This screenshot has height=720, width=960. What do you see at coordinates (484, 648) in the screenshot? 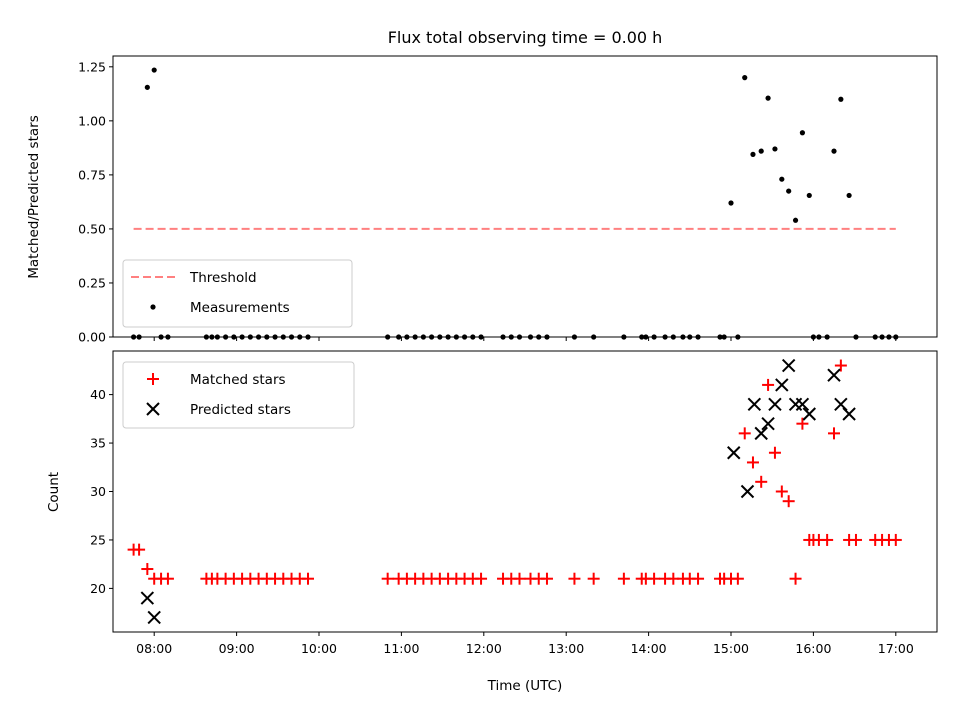
I see `x-tick-label: 12:00` at bounding box center [484, 648].